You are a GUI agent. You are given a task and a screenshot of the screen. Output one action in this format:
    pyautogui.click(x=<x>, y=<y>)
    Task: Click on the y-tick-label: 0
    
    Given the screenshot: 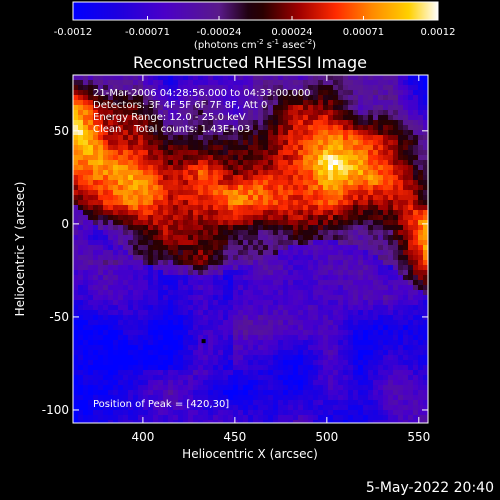 What is the action you would take?
    pyautogui.click(x=65, y=224)
    